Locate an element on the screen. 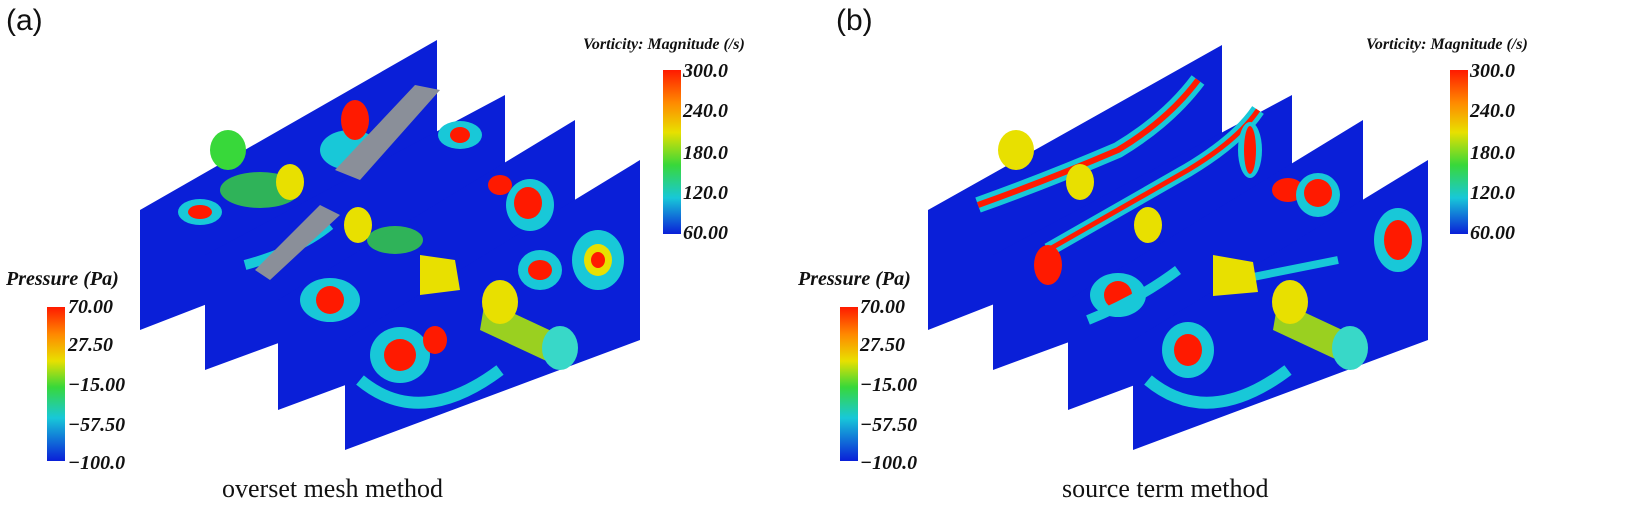 The image size is (1636, 523). panel-label: (b) is located at coordinates (854, 20).